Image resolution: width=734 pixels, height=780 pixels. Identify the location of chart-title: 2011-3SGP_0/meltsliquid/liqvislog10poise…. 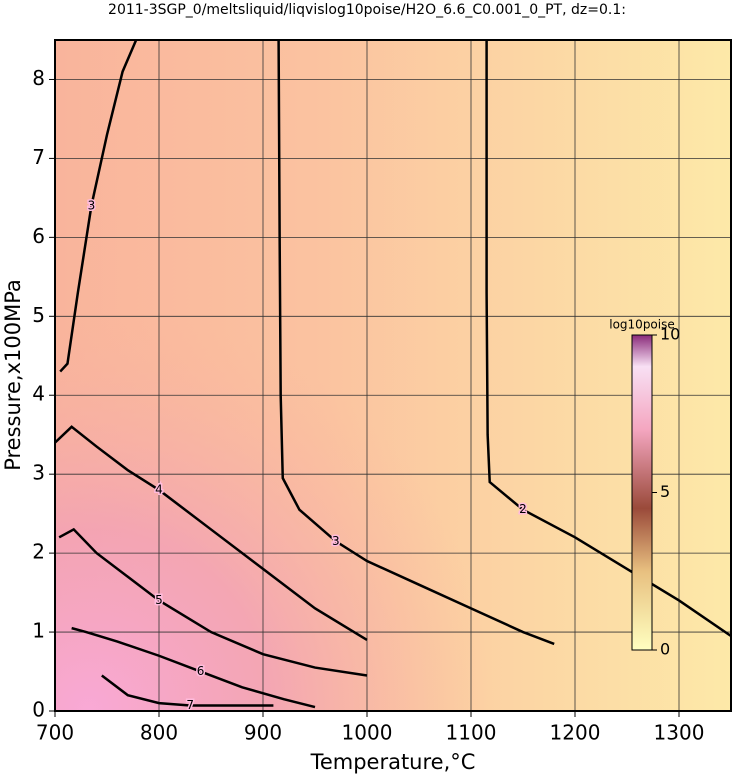
(367, 10).